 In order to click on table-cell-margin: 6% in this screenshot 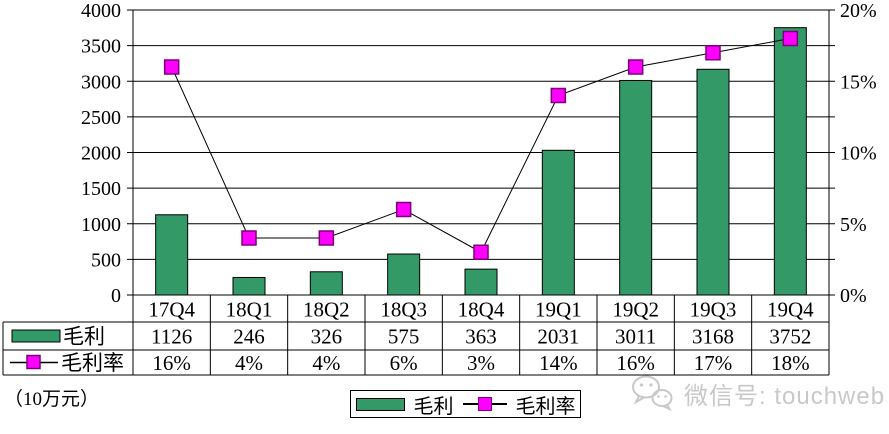, I will do `click(404, 363)`.